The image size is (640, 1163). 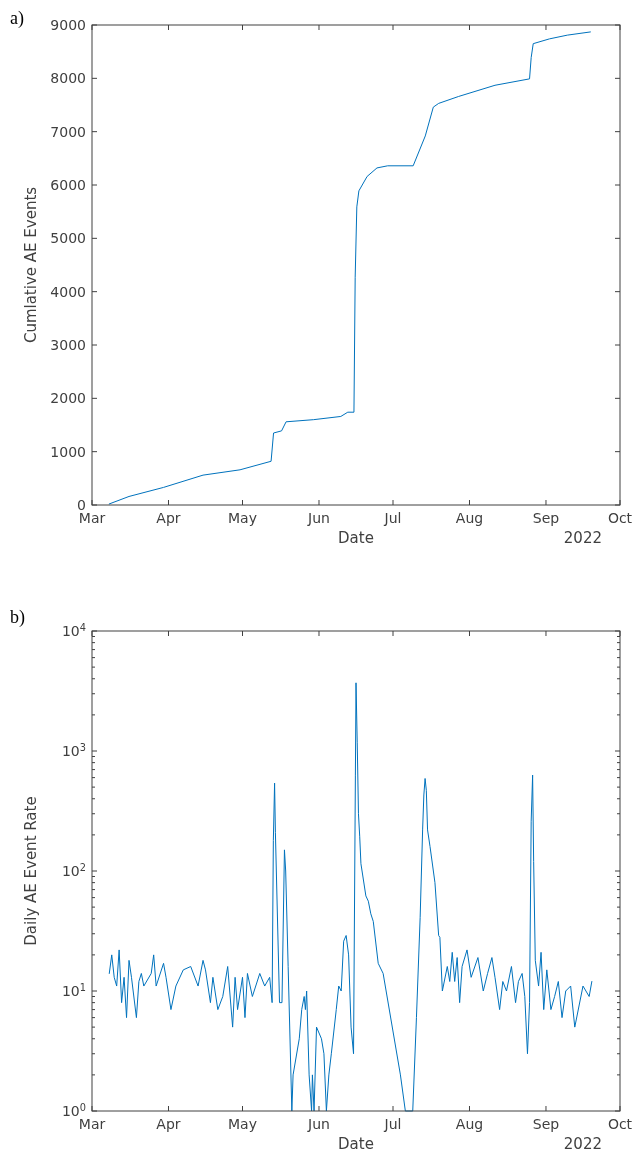 What do you see at coordinates (68, 238) in the screenshot?
I see `y-tick-label: 5000` at bounding box center [68, 238].